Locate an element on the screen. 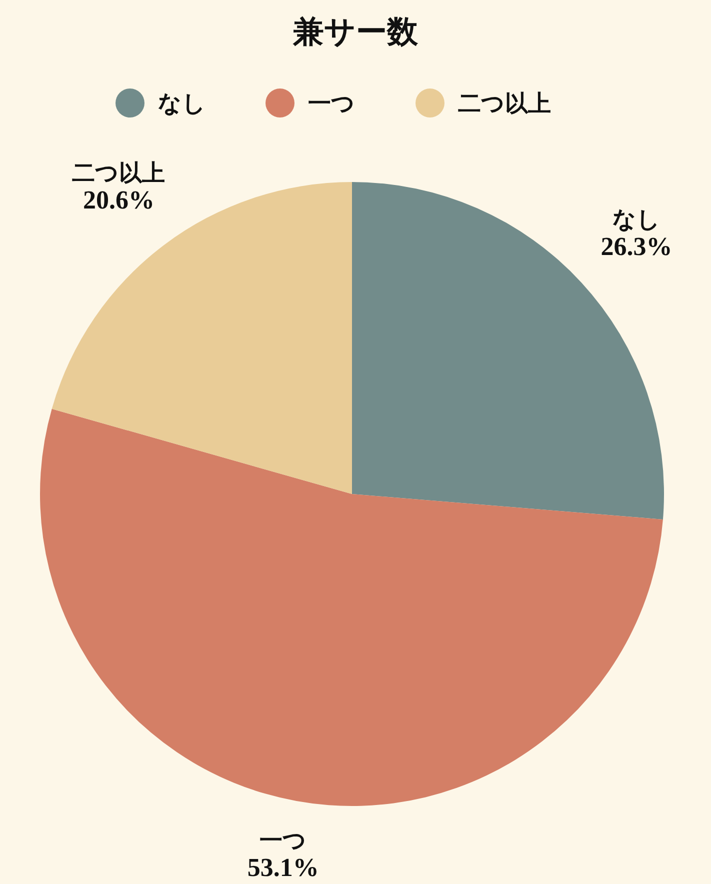  slice-label: なし is located at coordinates (636, 219).